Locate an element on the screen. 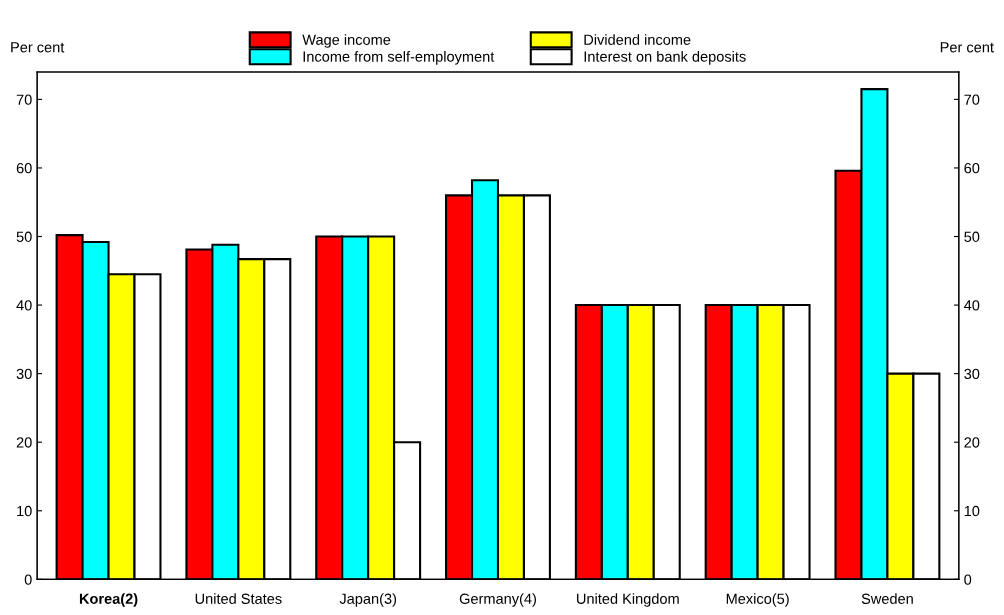 Image resolution: width=1004 pixels, height=615 pixels. y-tick-label: 10 is located at coordinates (24, 511).